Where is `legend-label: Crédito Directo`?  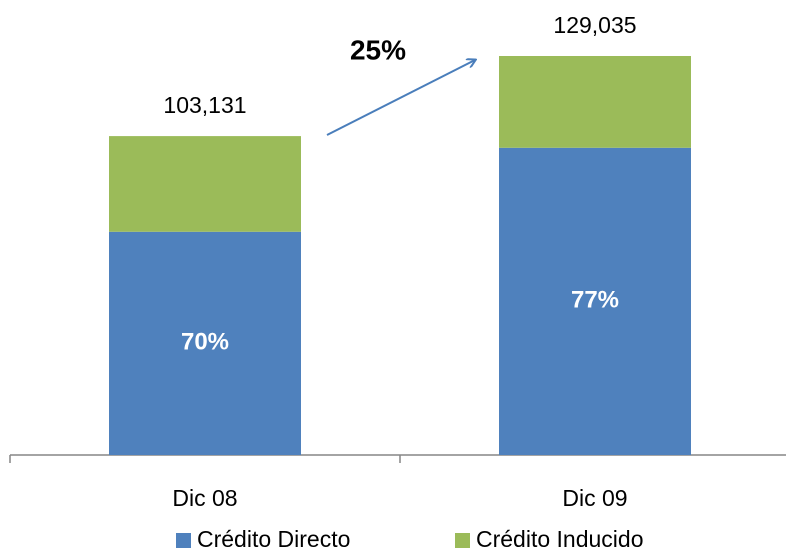 legend-label: Crédito Directo is located at coordinates (273, 539).